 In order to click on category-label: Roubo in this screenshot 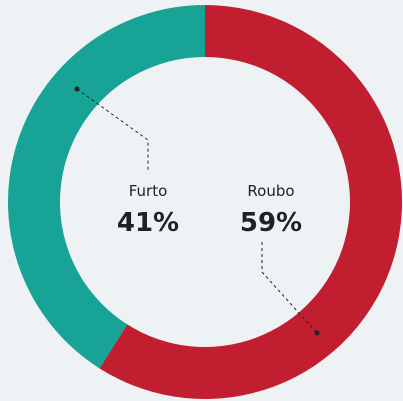, I will do `click(270, 191)`.